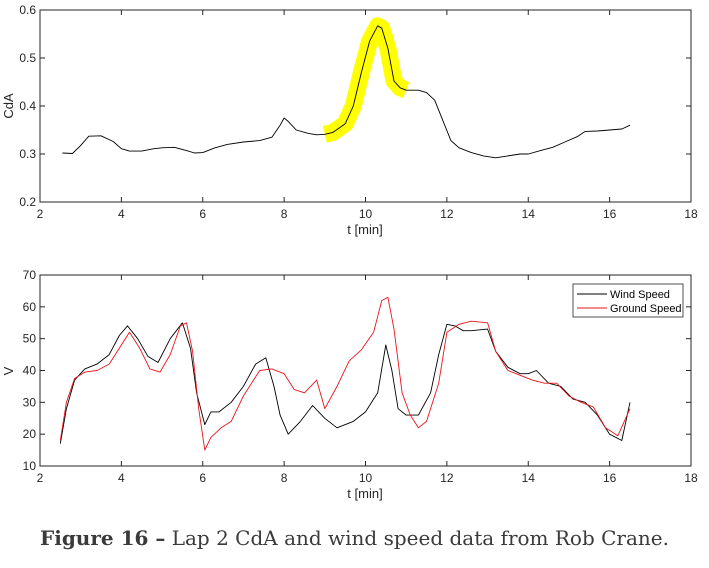 This screenshot has width=709, height=568. I want to click on speed-x-tick-label: 6, so click(202, 478).